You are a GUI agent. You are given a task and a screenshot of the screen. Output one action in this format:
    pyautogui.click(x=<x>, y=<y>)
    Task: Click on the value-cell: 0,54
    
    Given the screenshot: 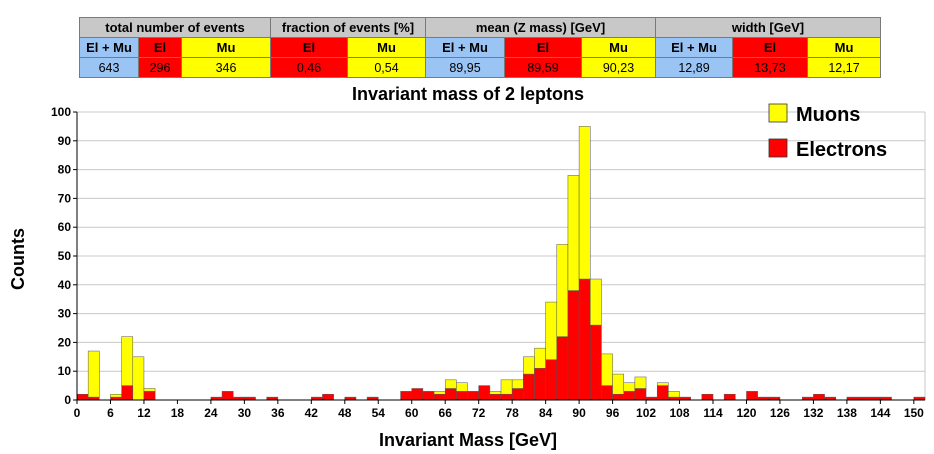 What is the action you would take?
    pyautogui.click(x=386, y=67)
    